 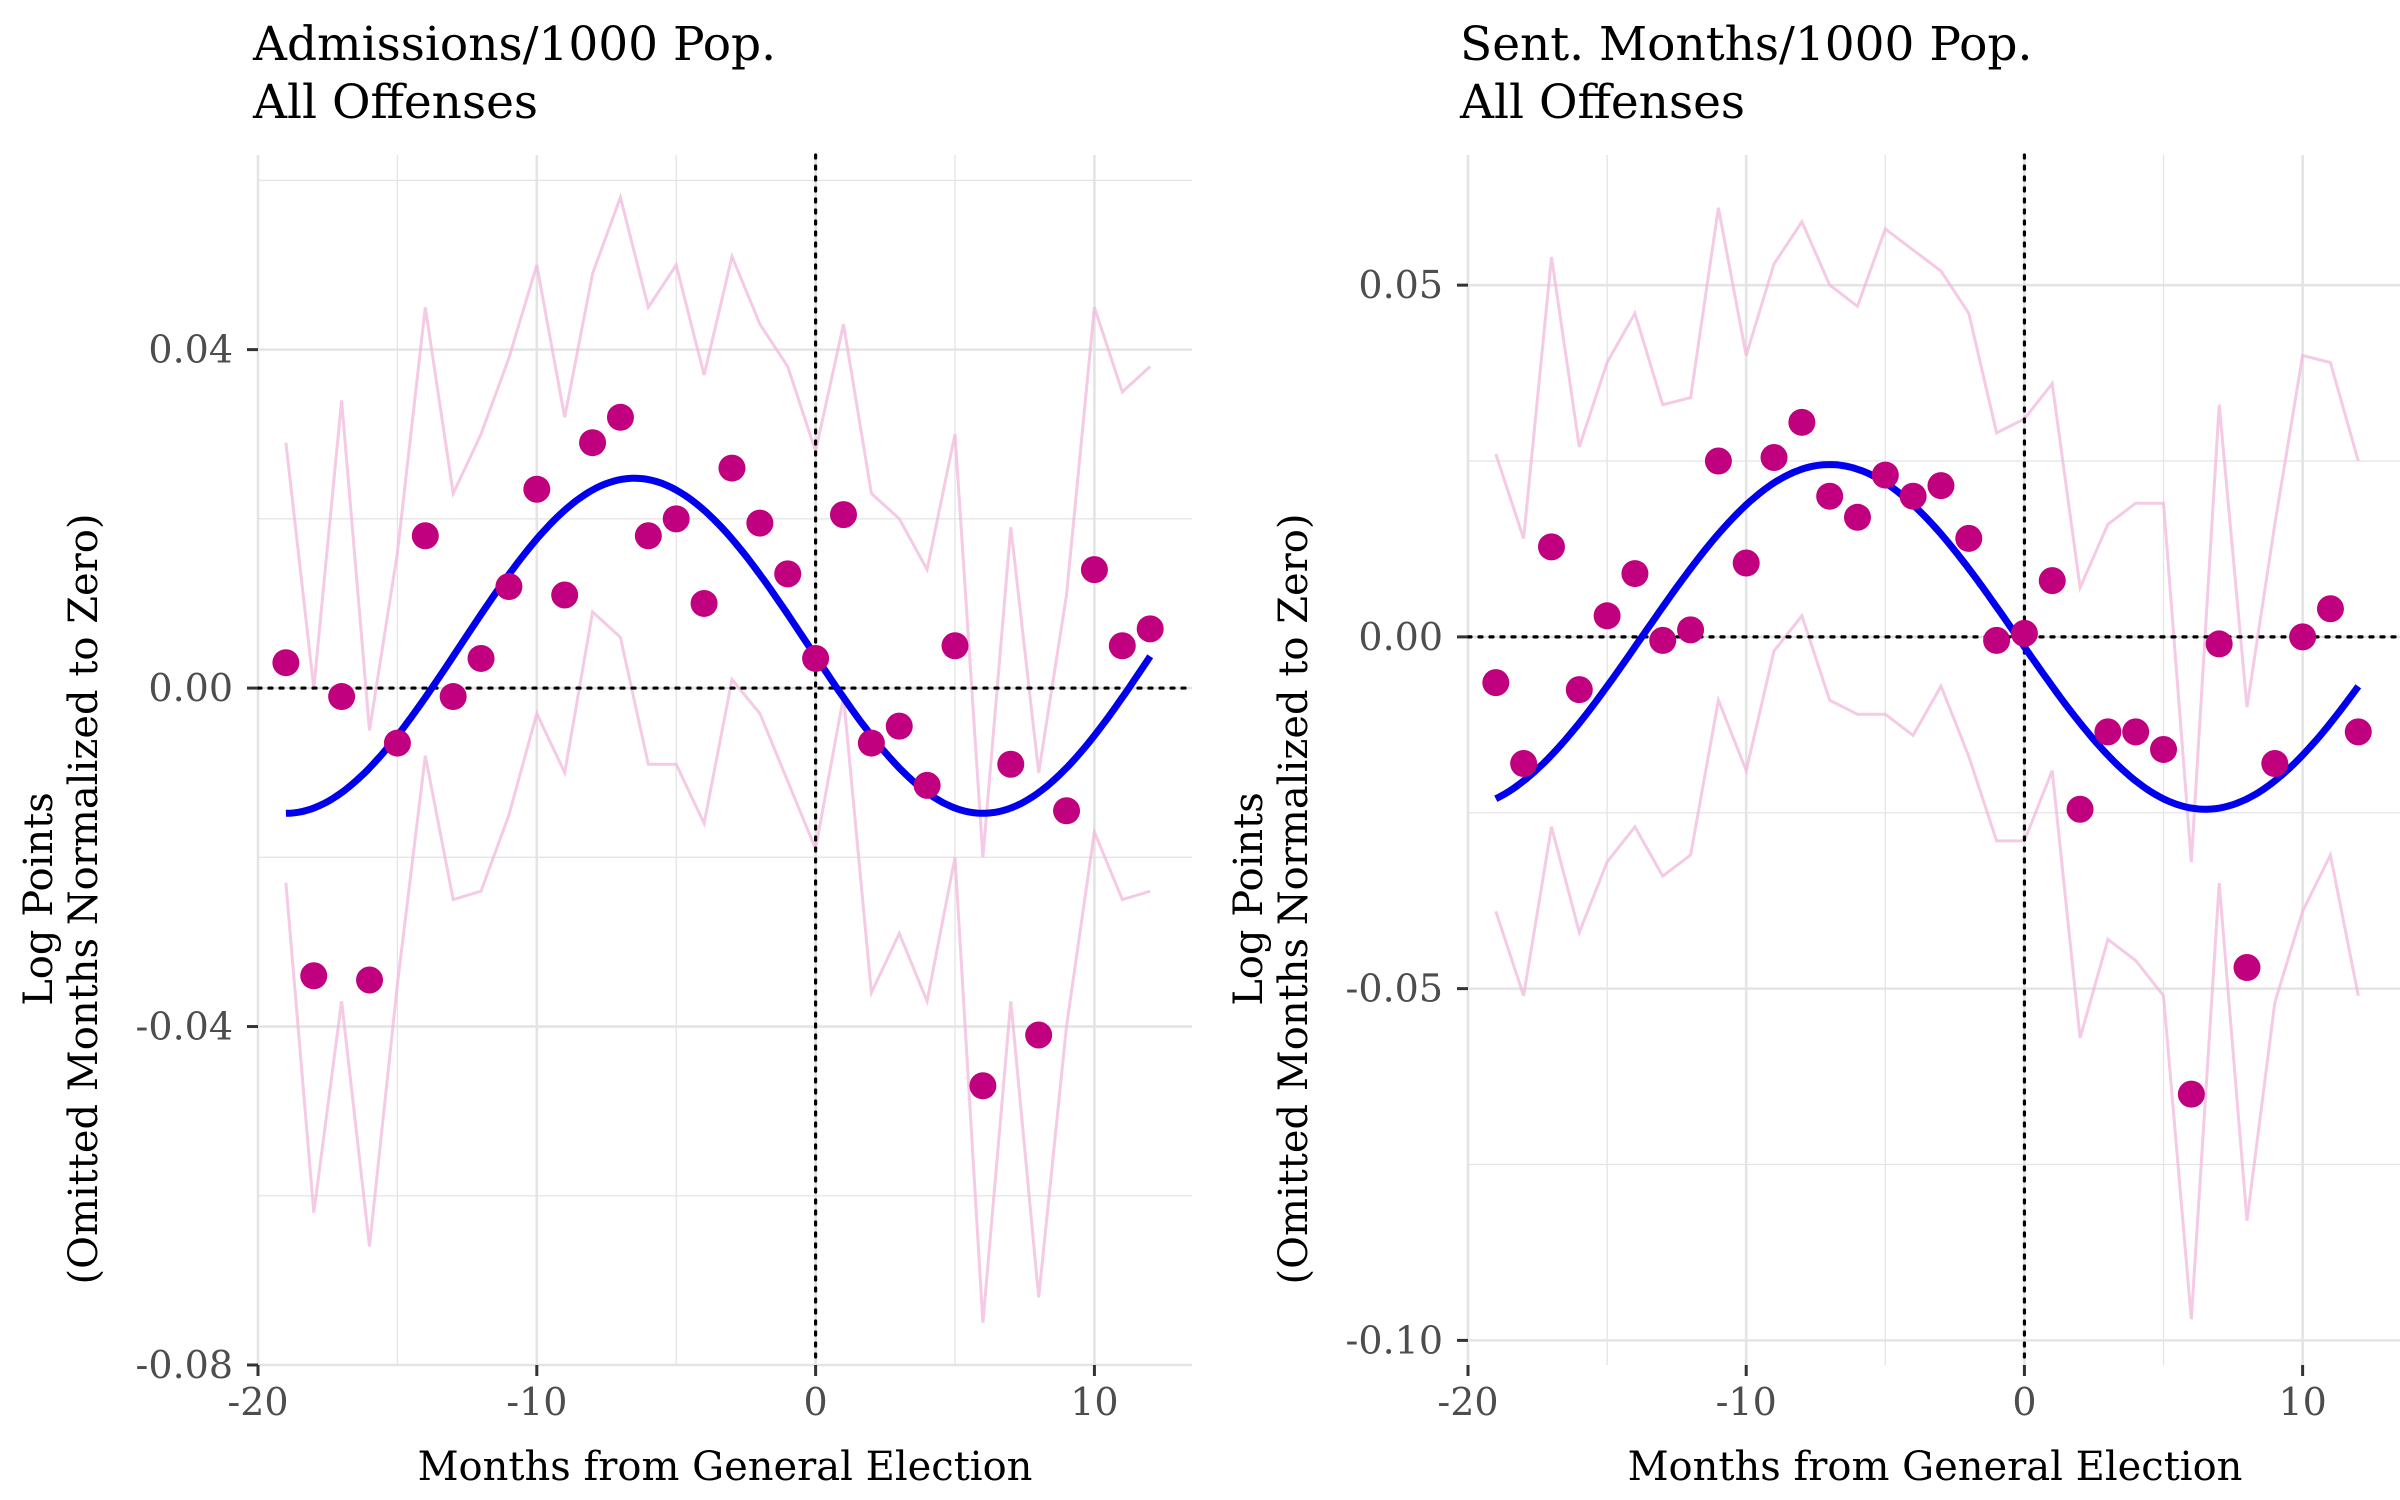 I want to click on panel-title-line-1: Sent. Months/1000 Pop., so click(x=1746, y=44).